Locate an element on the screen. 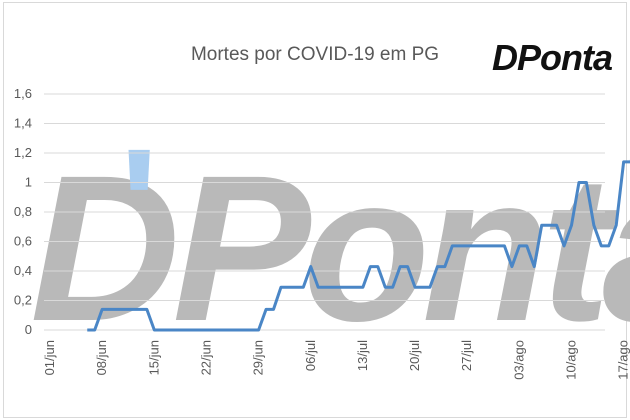  logo: DPonta ' is located at coordinates (552, 52).